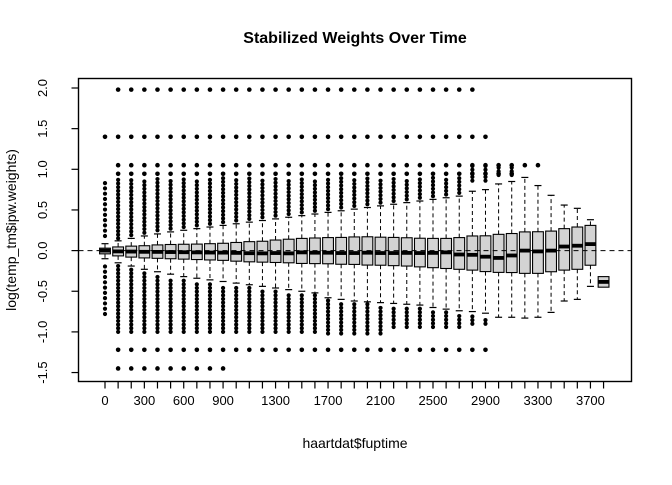 This screenshot has height=485, width=672. Describe the element at coordinates (42, 251) in the screenshot. I see `y-tick-label: 0.0` at that location.